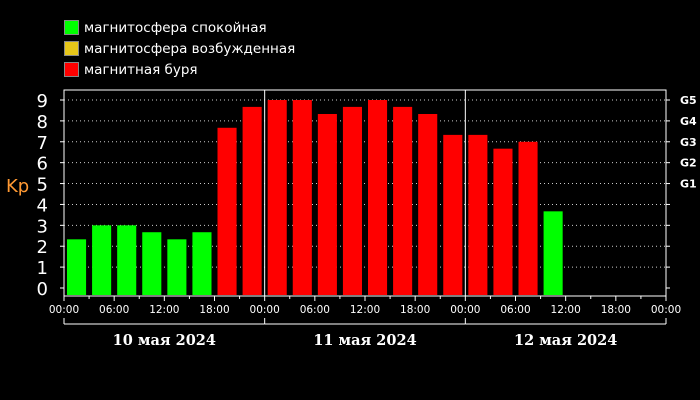  I want to click on y-tick-label: 9, so click(42, 101).